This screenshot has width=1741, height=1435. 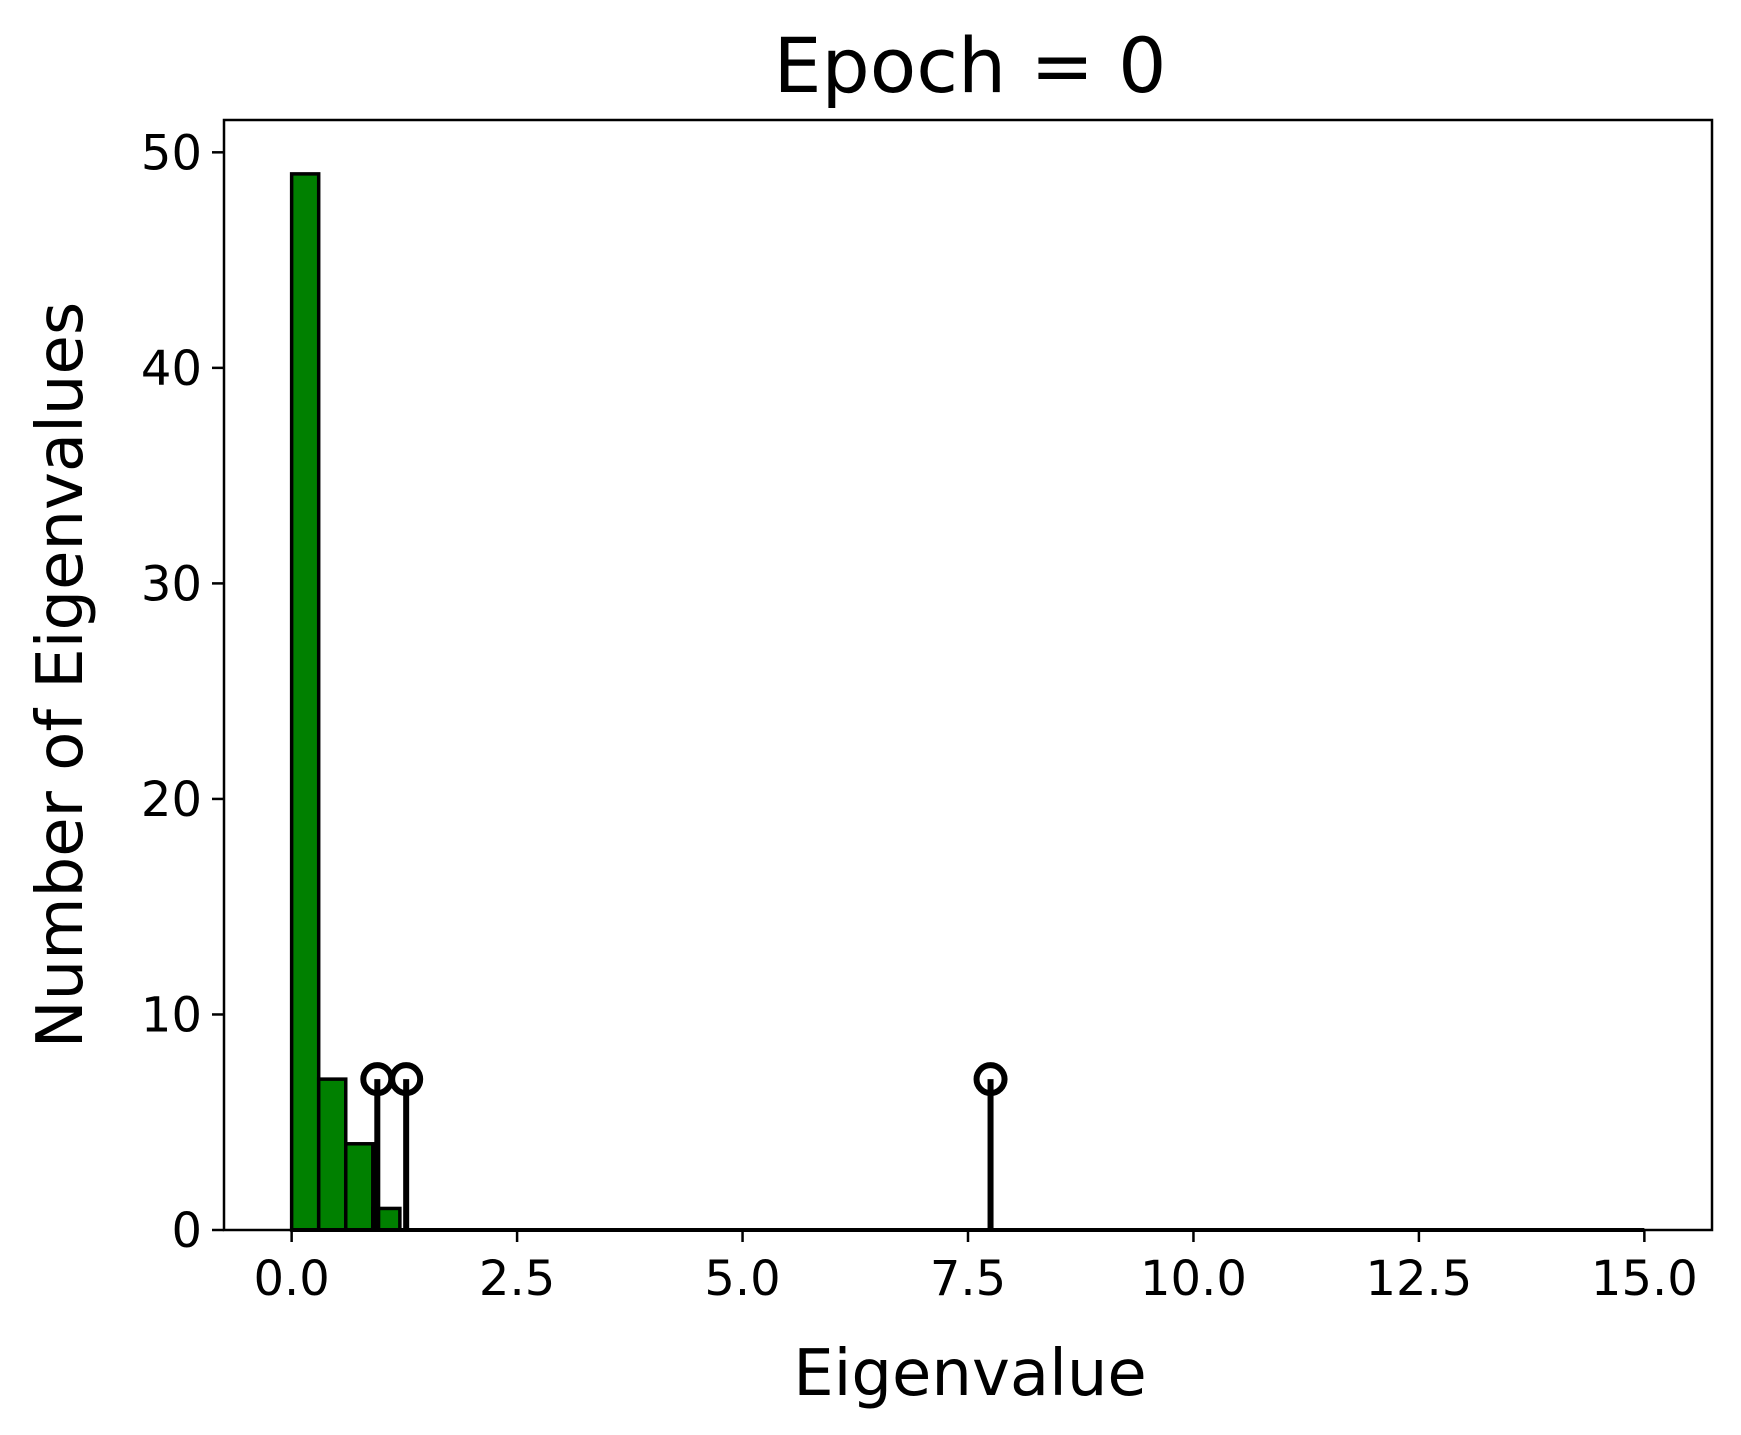 What do you see at coordinates (182, 692) in the screenshot?
I see `y-axis-ticks: 0 10 20 30 40 50` at bounding box center [182, 692].